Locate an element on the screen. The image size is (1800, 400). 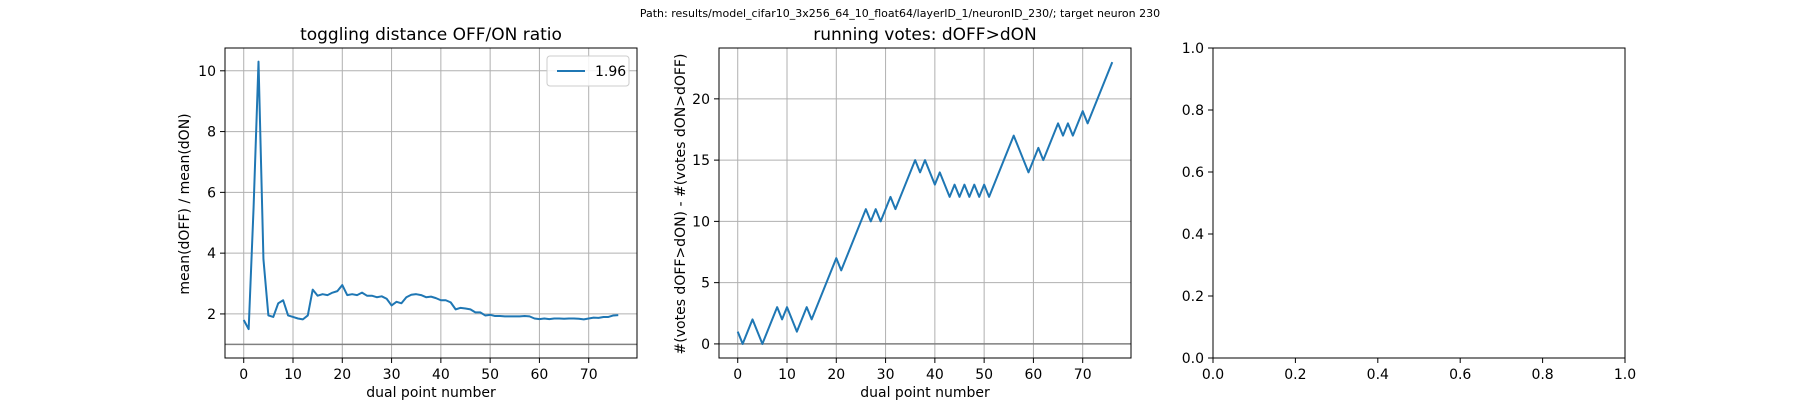
votes-ytick-label: 20 is located at coordinates (701, 100).